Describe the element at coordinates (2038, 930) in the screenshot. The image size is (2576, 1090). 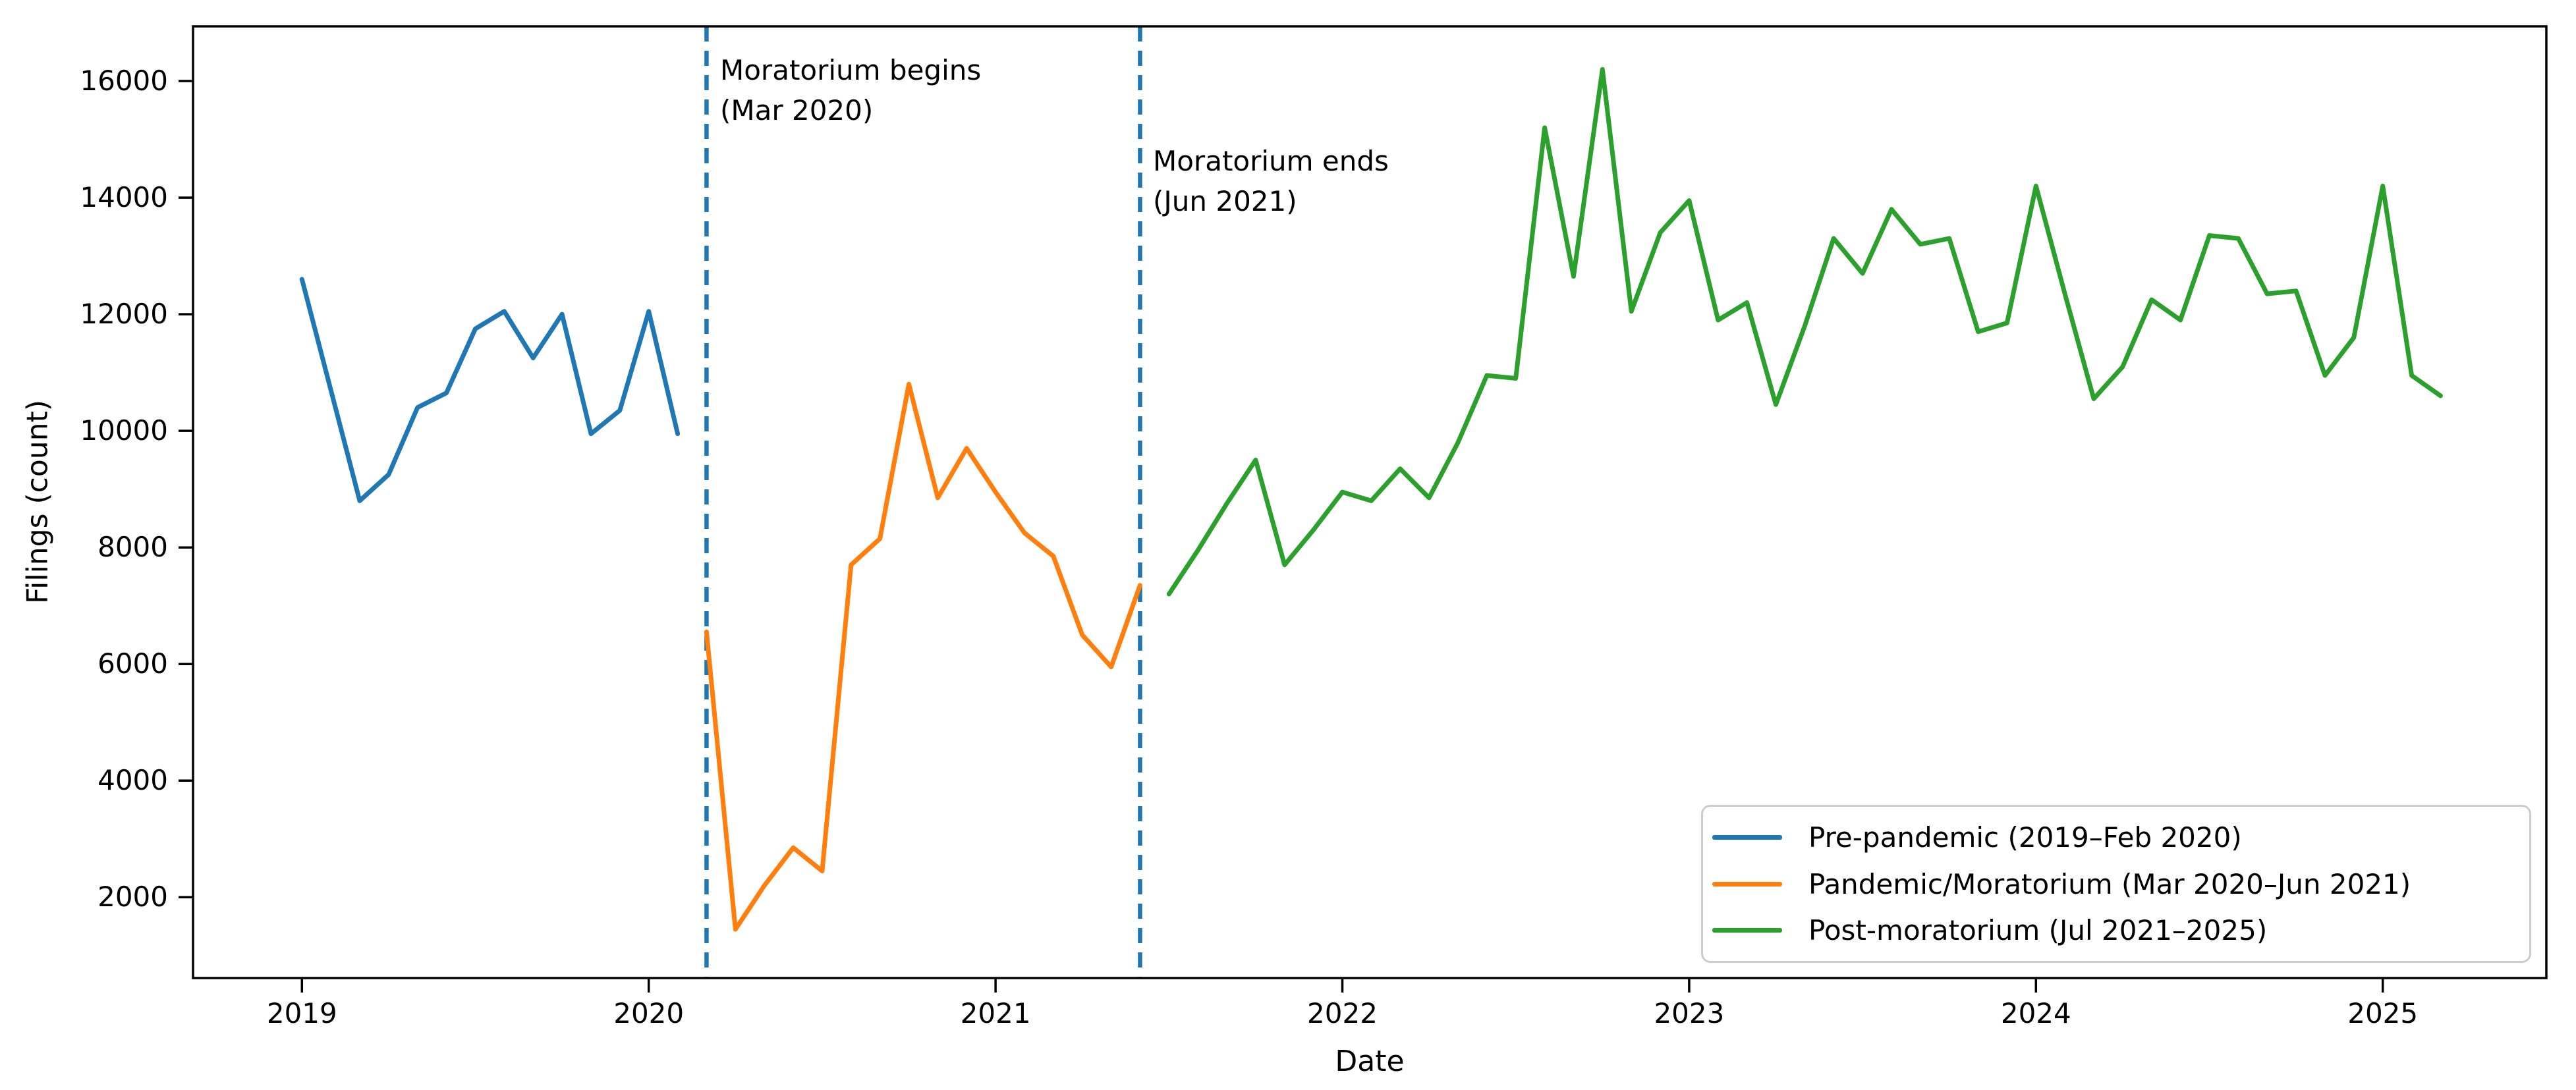
I see `legend-label: Post-moratorium (Jul 2021–2025)` at that location.